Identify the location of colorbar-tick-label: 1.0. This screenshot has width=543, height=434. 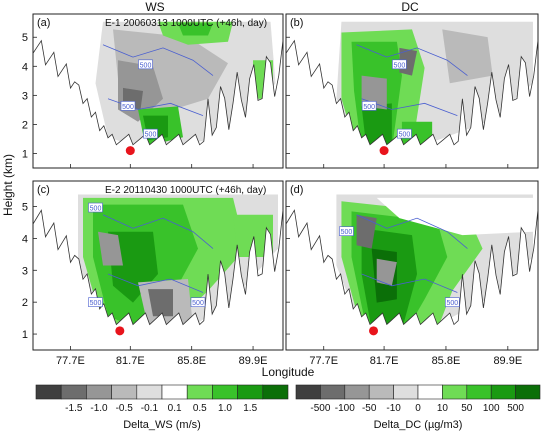
(225, 408).